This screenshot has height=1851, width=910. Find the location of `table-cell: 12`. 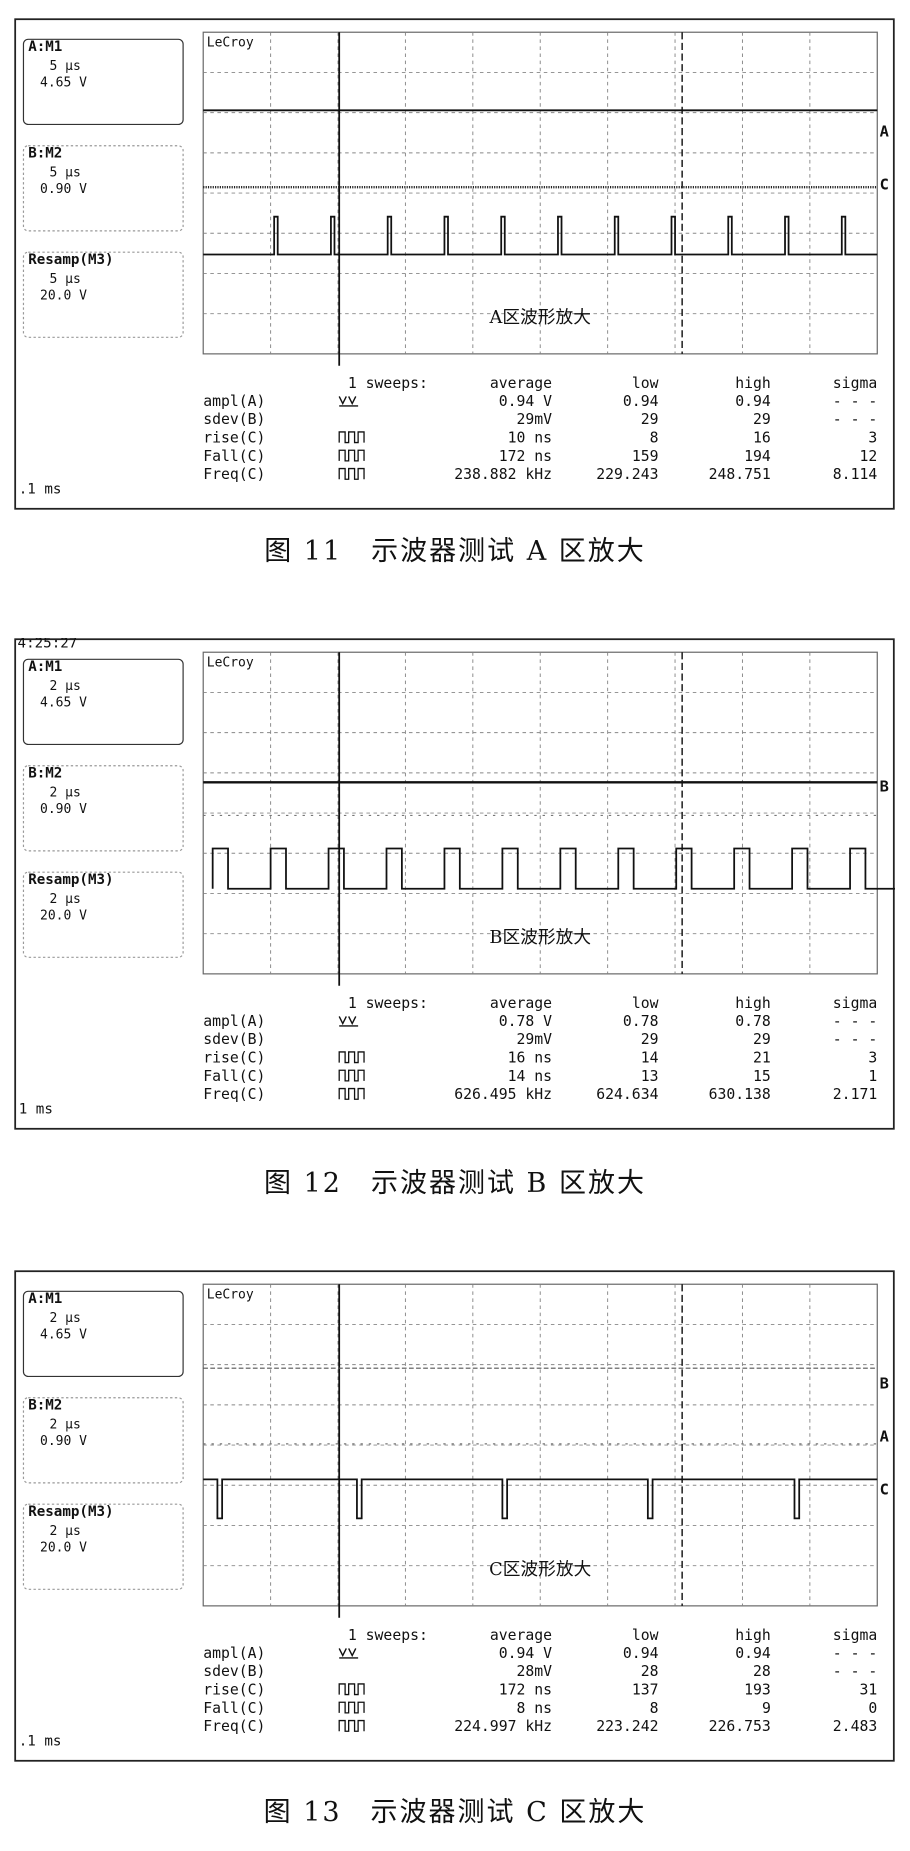

table-cell: 12 is located at coordinates (868, 456).